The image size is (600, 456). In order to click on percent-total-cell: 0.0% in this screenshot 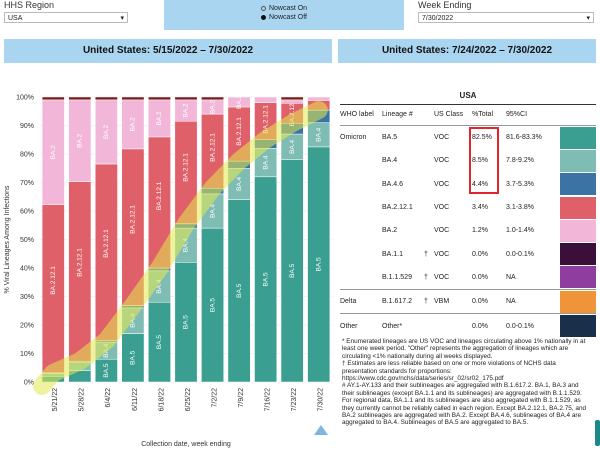, I will do `click(489, 326)`.